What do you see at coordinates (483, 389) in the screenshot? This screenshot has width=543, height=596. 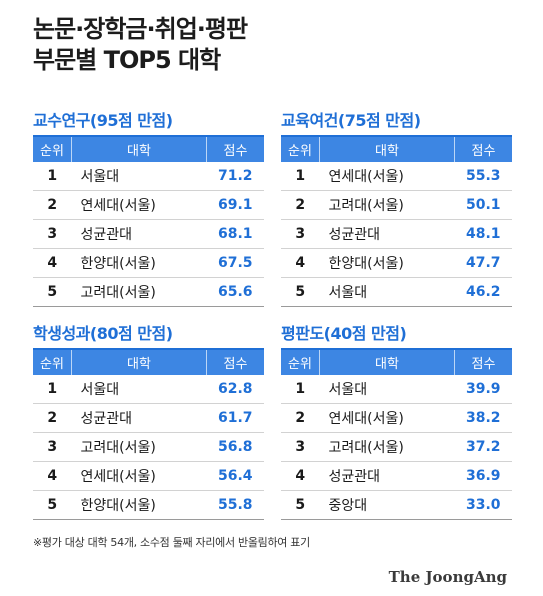 I see `score-cell: 39.9` at bounding box center [483, 389].